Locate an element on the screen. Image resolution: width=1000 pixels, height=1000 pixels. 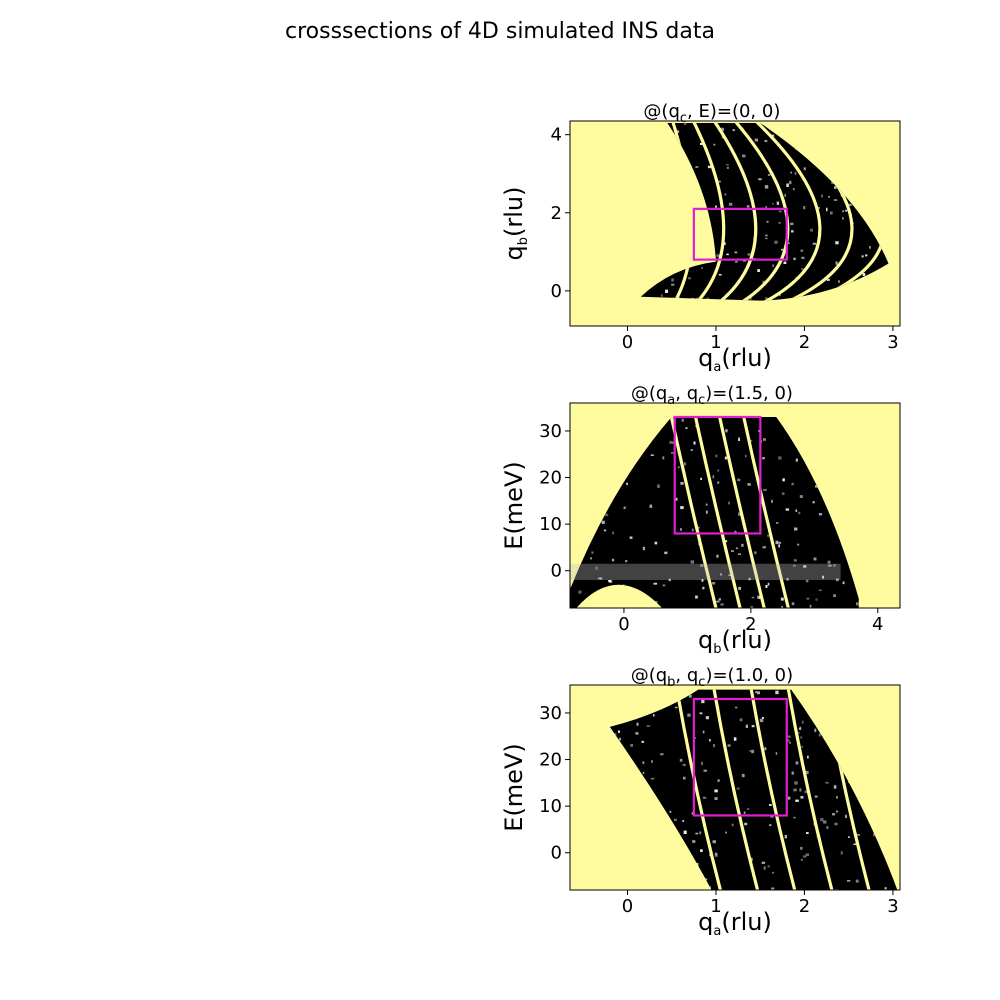
subplot-1: 0 1 2 3 0 2 4 @(qc, E)=(0, 0) qa(rlu) qb(rlu) is located at coordinates (700, 238).